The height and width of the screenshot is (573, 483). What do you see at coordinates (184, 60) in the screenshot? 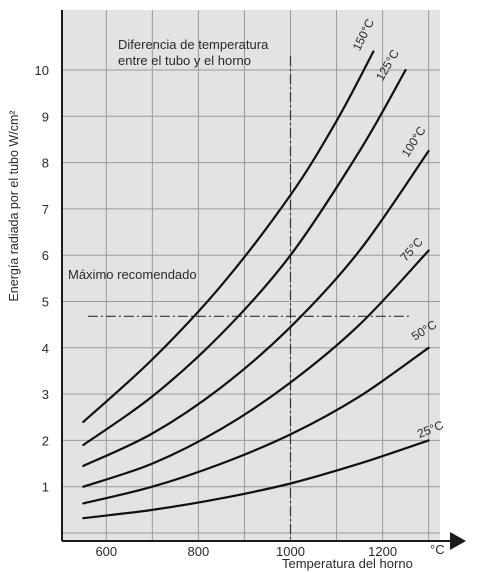
I see `annotation-diff-line2: entre el tubo y el horno` at bounding box center [184, 60].